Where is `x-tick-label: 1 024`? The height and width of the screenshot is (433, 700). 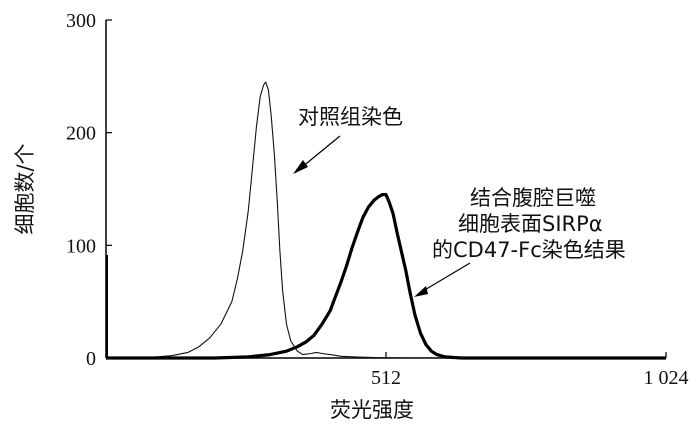 x-tick-label: 1 024 is located at coordinates (666, 378).